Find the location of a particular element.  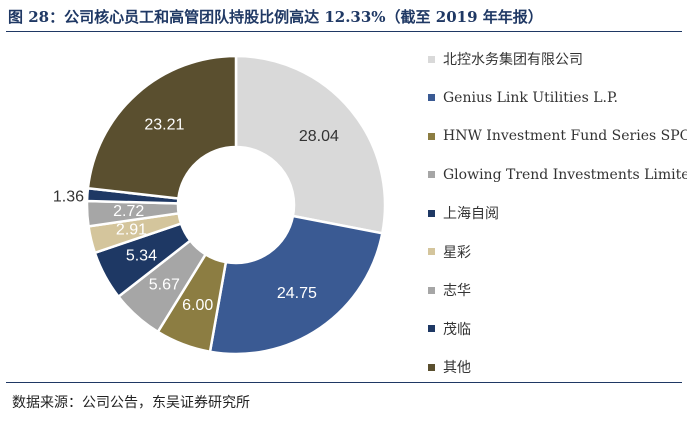

legend-item-2: Genius Link Utilities L.P. is located at coordinates (523, 98).